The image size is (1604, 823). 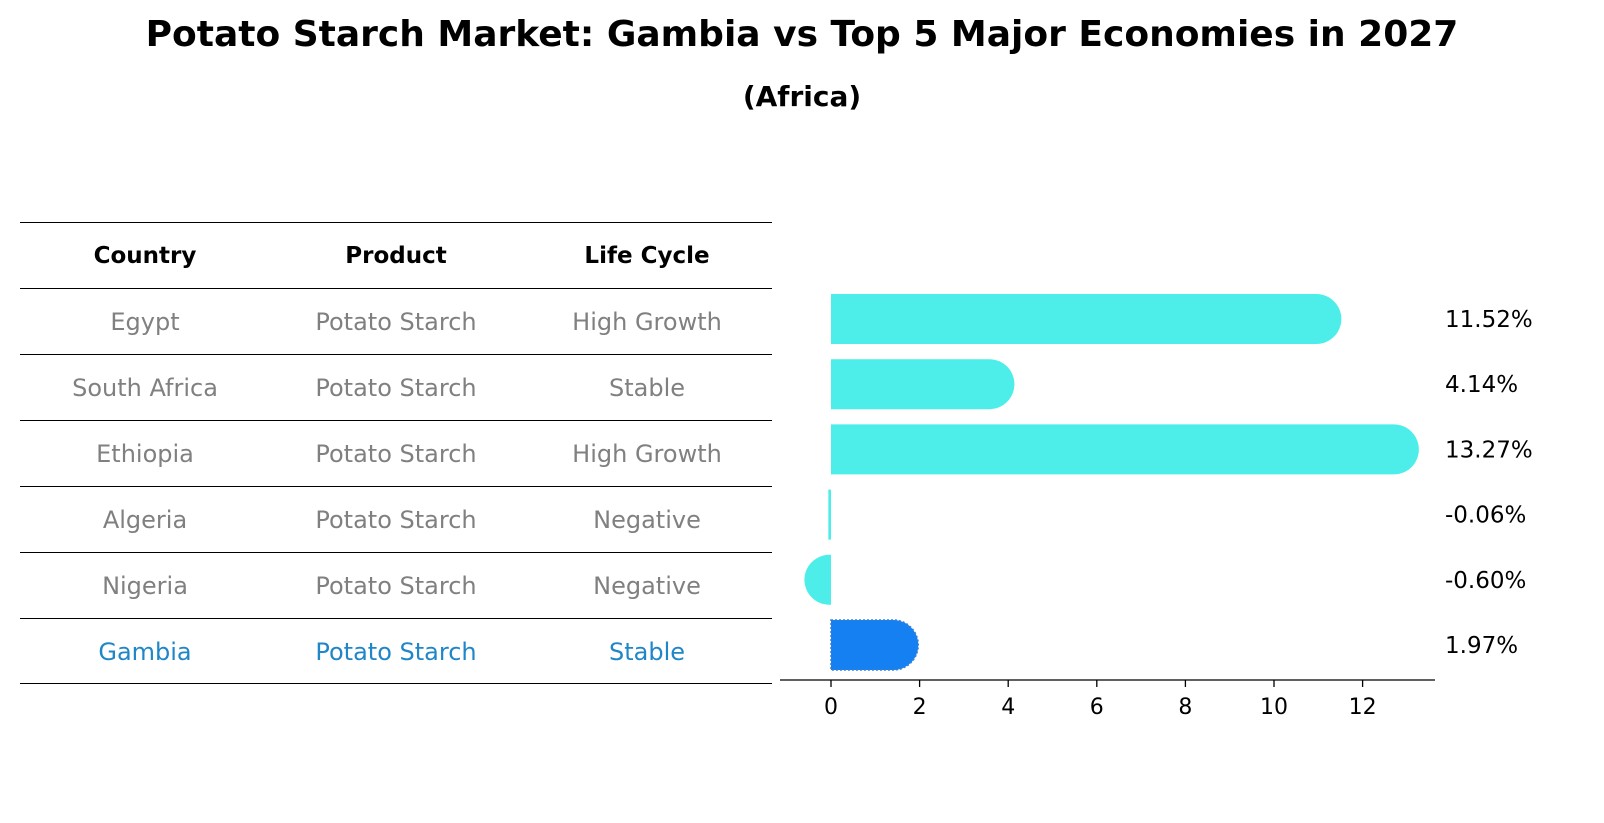 I want to click on data-label: 1.97%, so click(x=1481, y=646).